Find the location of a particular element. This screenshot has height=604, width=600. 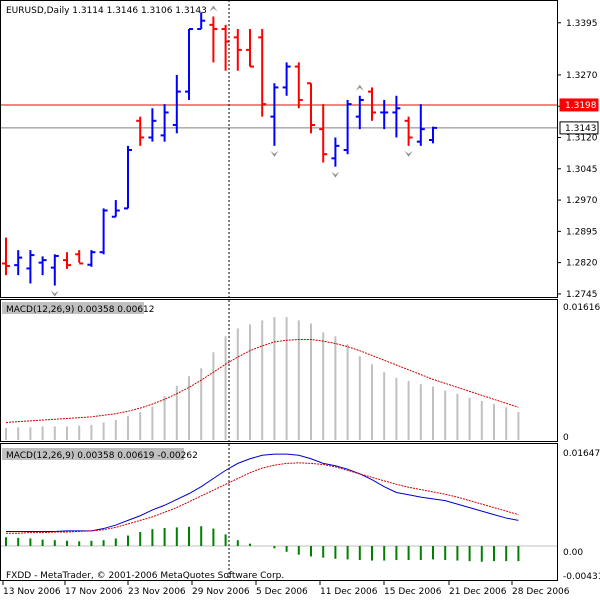

macd2-signal-line is located at coordinates (262, 498).